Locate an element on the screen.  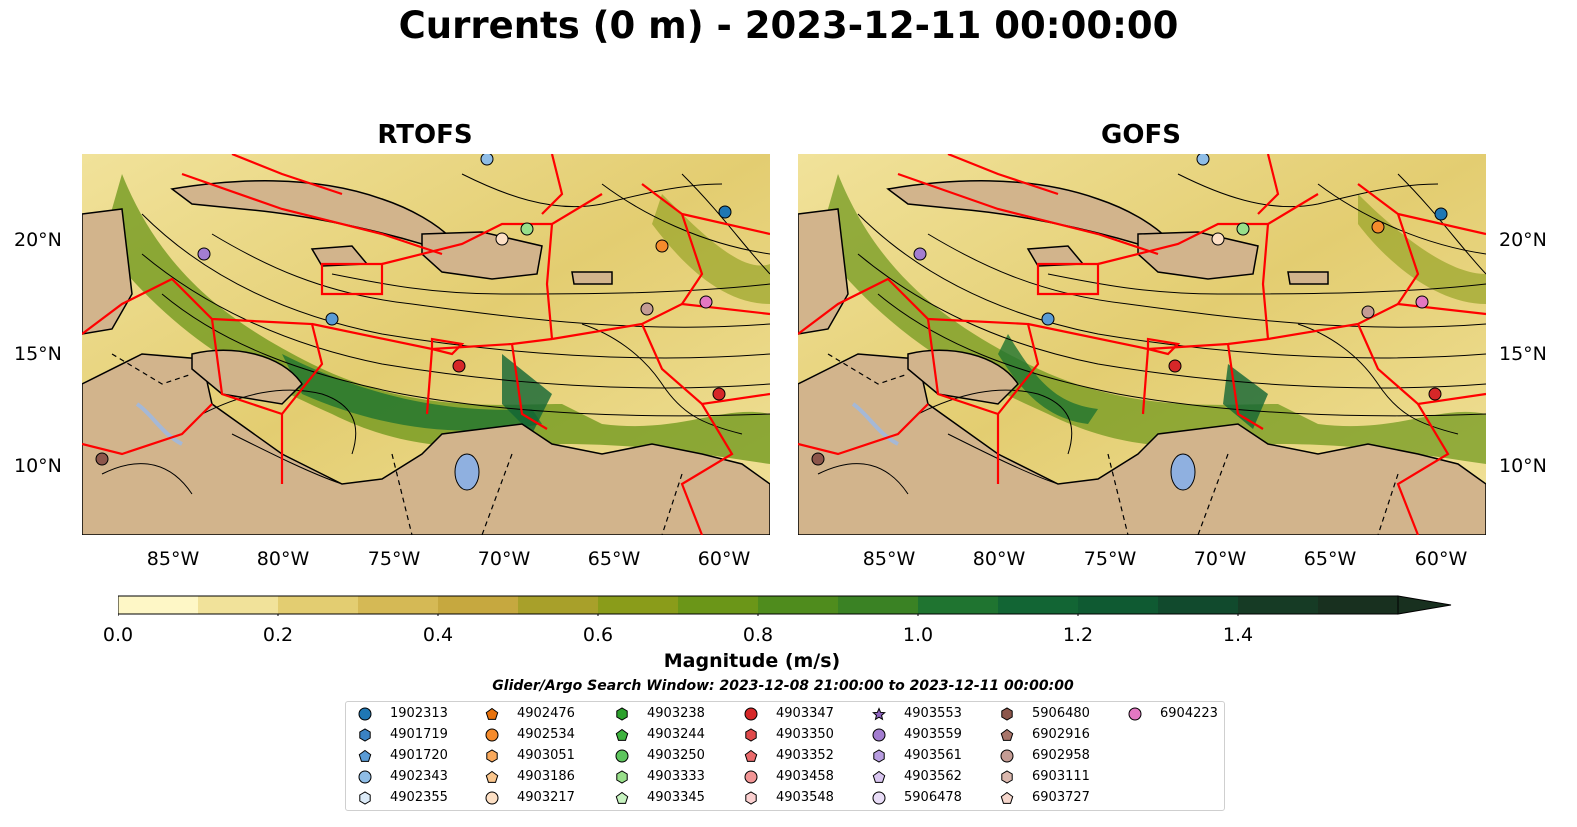
panel-title-rtofs: RTOFS is located at coordinates (425, 135).